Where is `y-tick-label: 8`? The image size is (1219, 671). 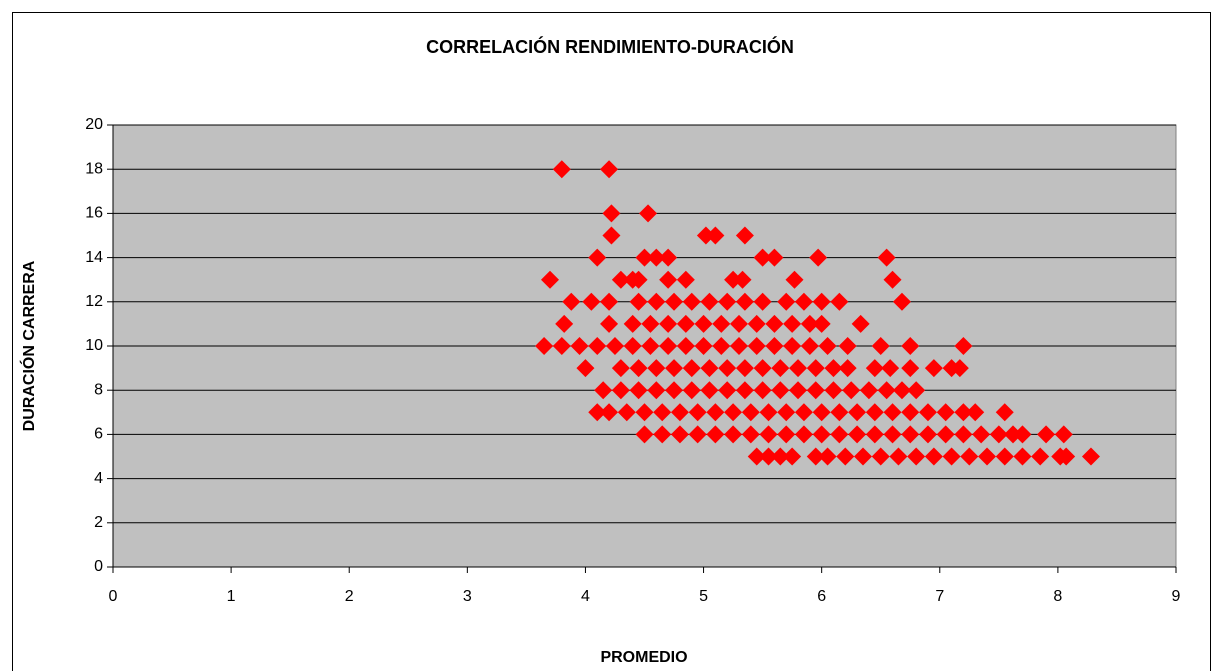 y-tick-label: 8 is located at coordinates (98, 389).